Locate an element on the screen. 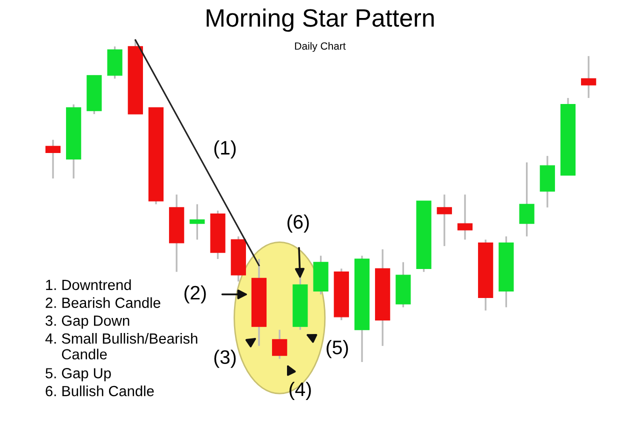 The width and height of the screenshot is (640, 447). text: 5. Gap Up is located at coordinates (78, 375).